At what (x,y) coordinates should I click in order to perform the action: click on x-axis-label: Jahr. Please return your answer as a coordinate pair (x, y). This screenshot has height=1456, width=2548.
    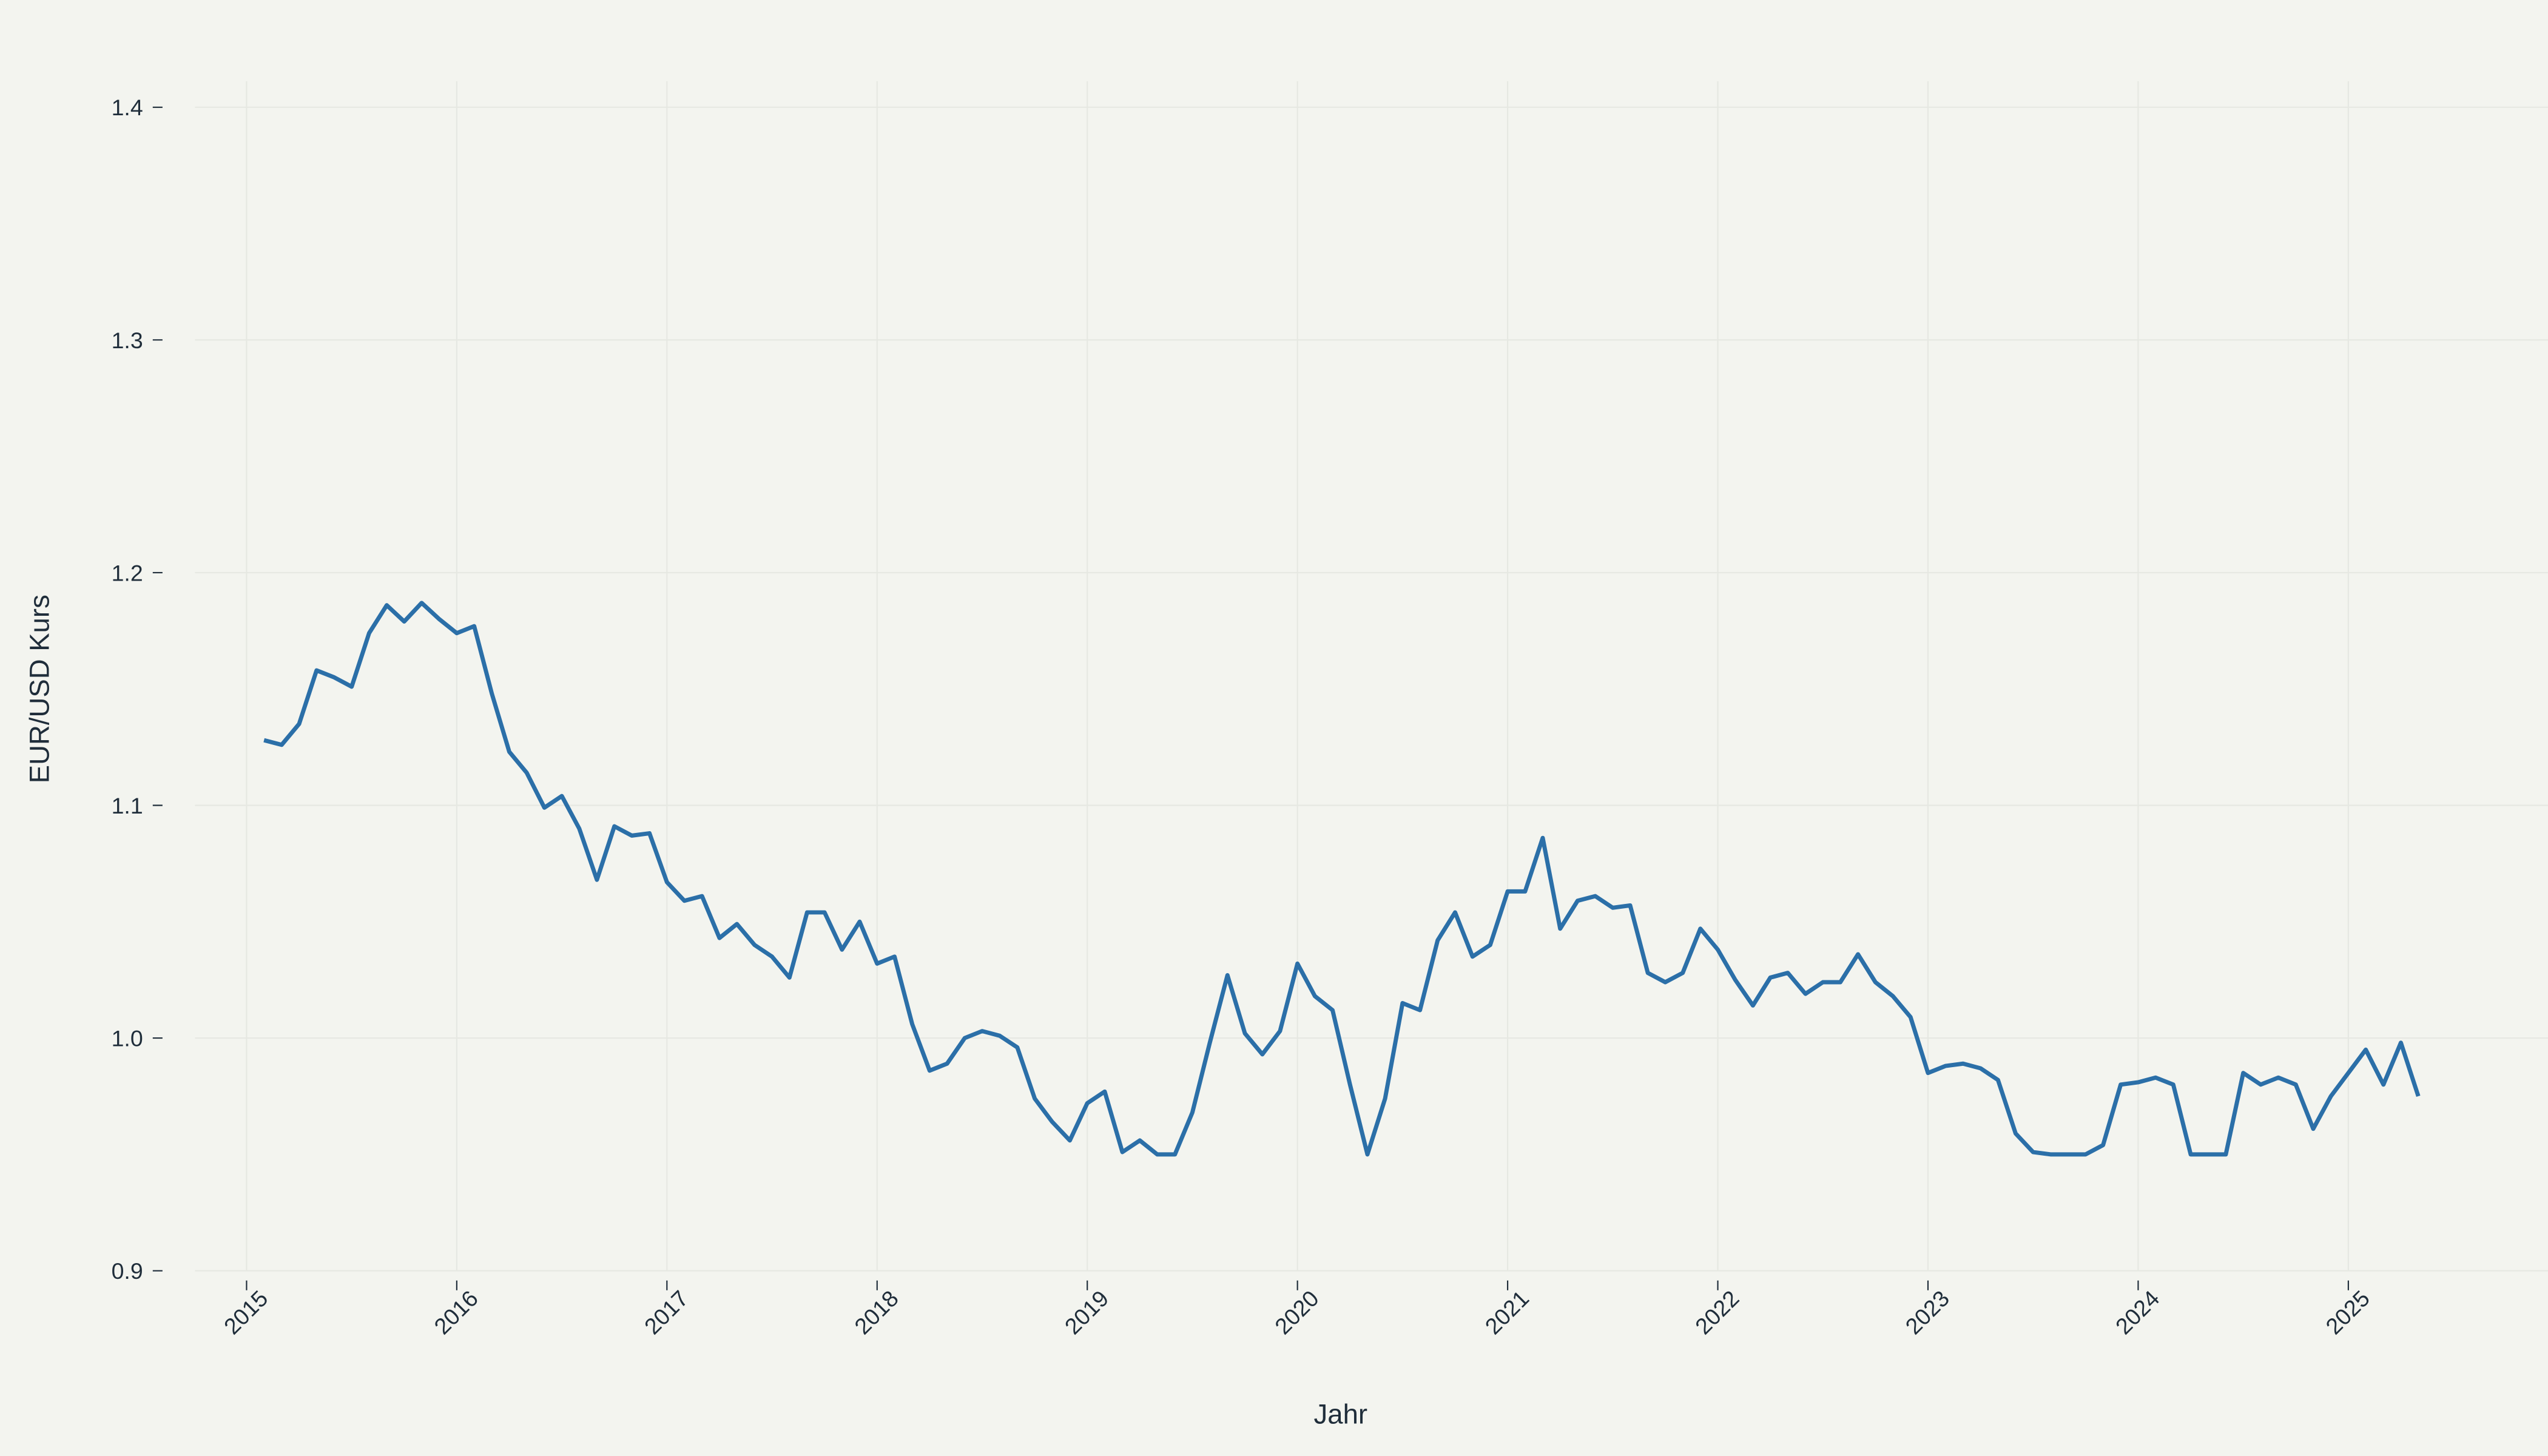
    Looking at the image, I should click on (1341, 1413).